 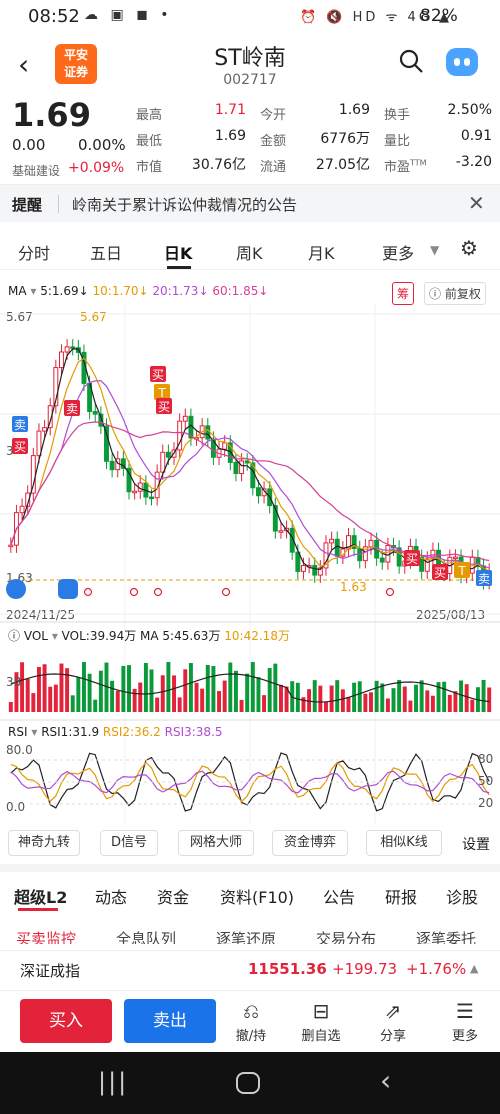 I want to click on signal-badge-label: T, so click(x=161, y=393).